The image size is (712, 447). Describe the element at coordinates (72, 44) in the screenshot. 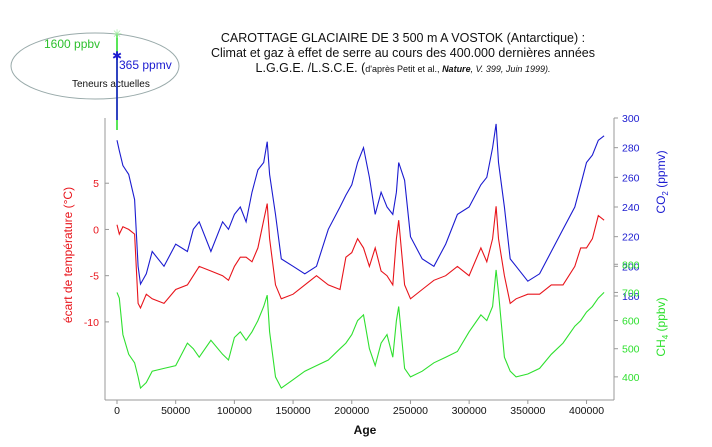

I see `ch4-current-label: 1600 ppbv` at that location.